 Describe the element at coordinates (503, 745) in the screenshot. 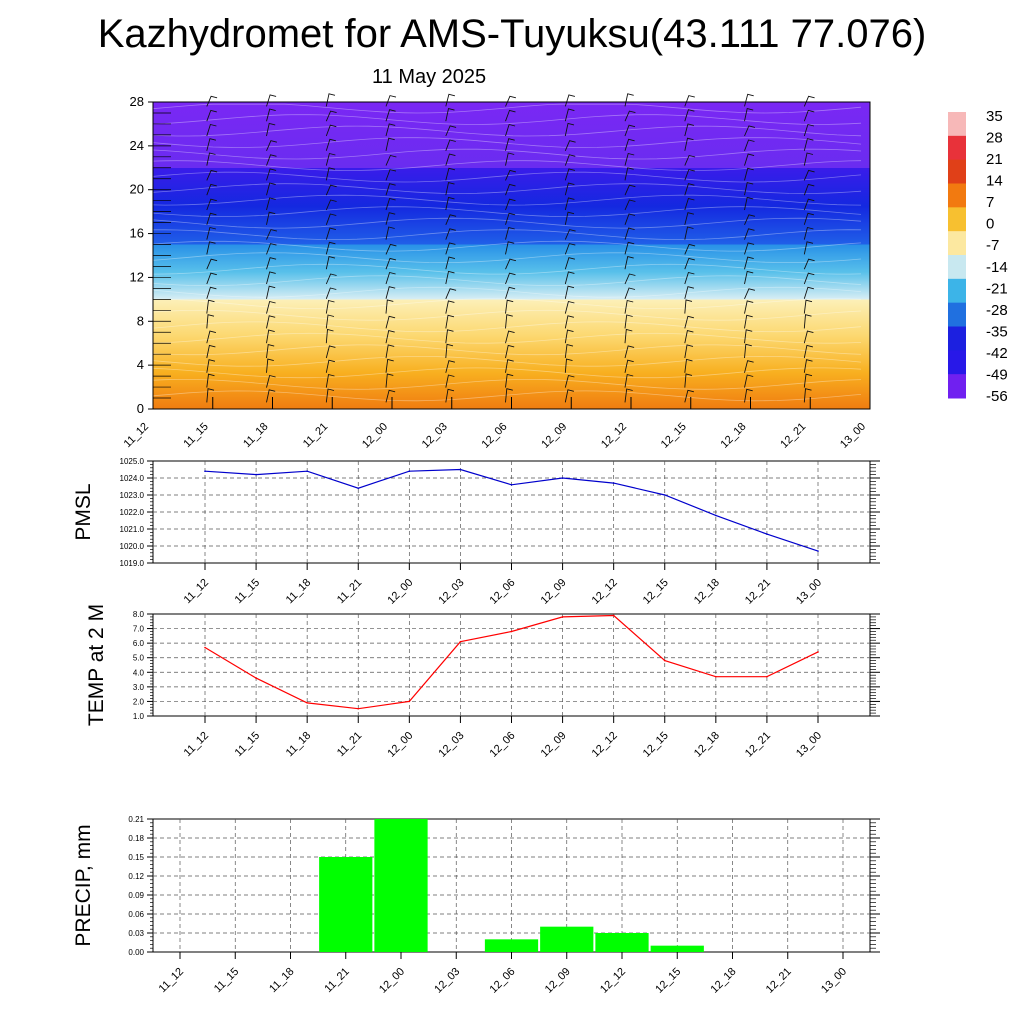

I see `x-tick-label: 12_06` at that location.